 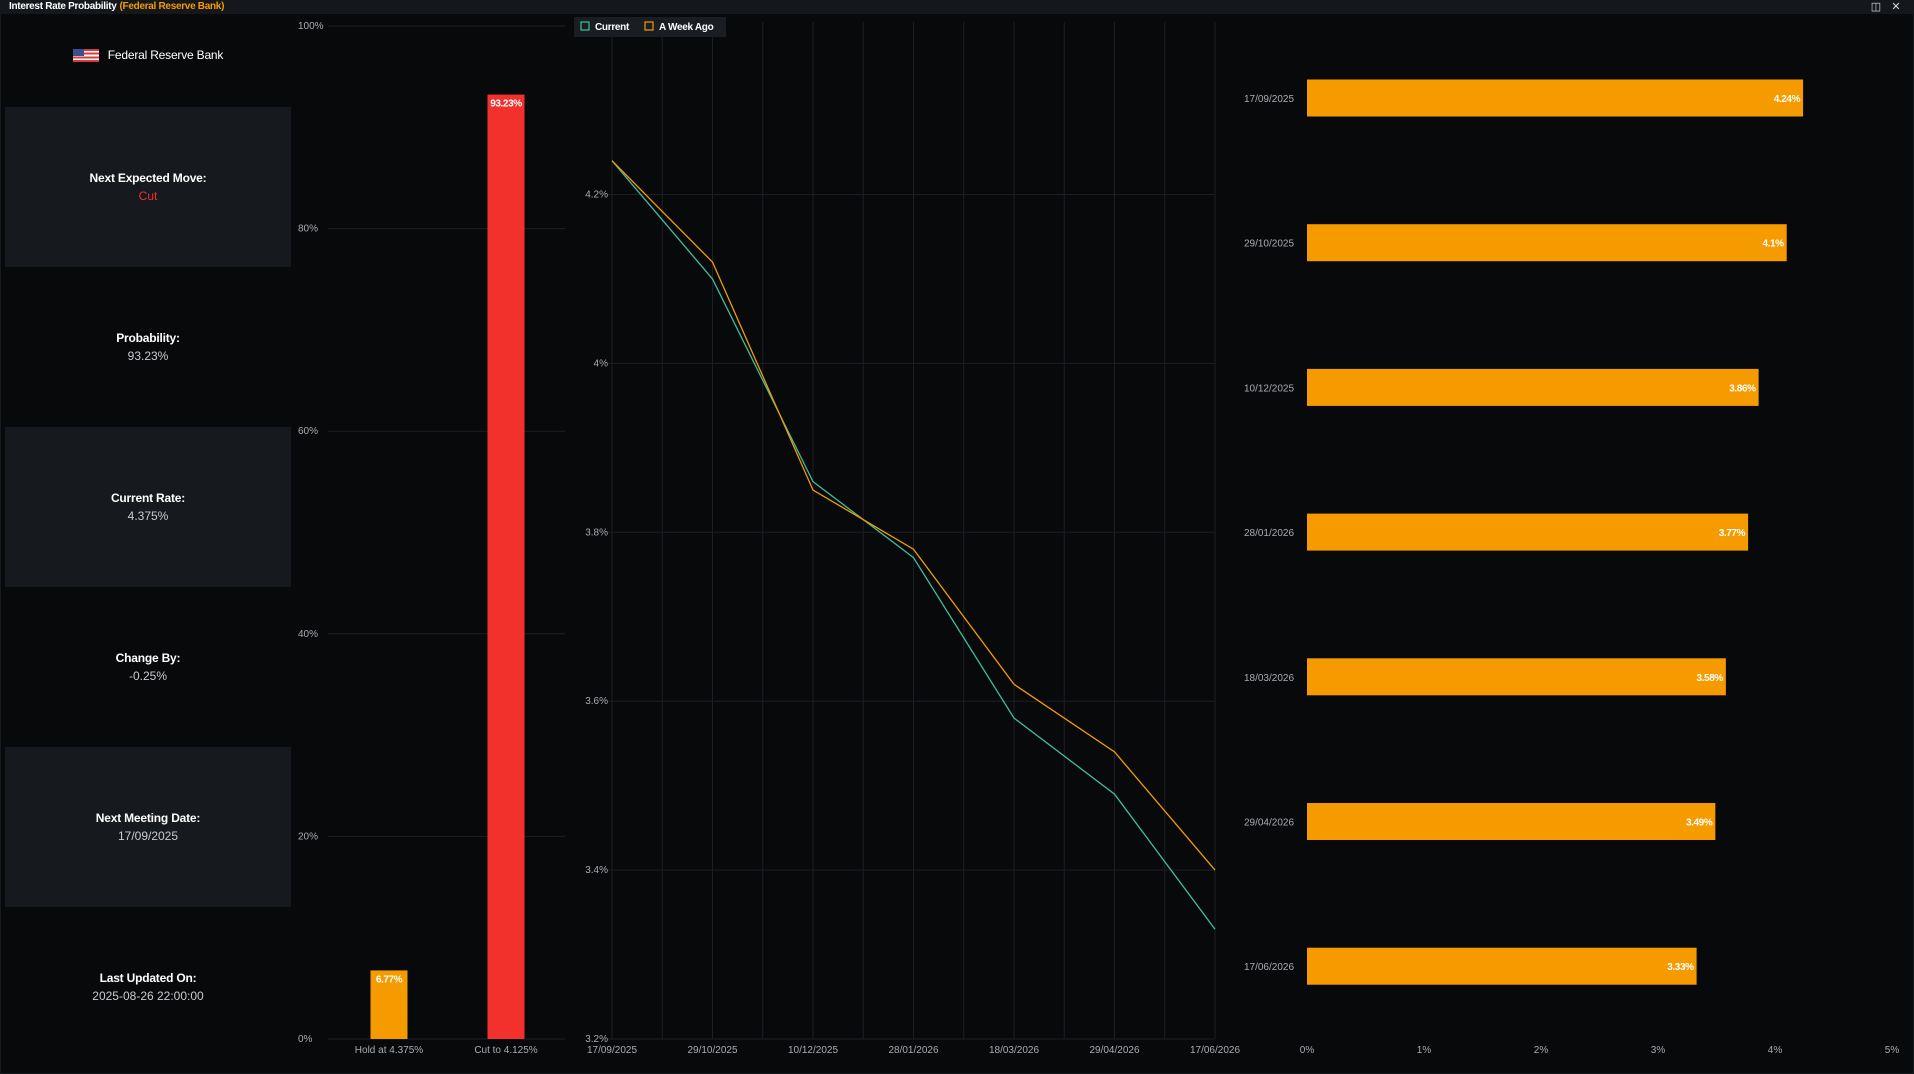 What do you see at coordinates (596, 195) in the screenshot?
I see `rate-y-tick-label: 4.2%` at bounding box center [596, 195].